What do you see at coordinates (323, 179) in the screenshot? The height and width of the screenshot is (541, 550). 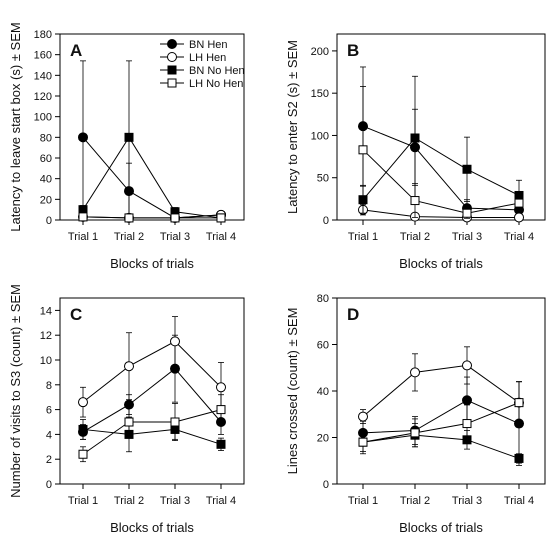 I see `y-tick-label: 50` at bounding box center [323, 179].